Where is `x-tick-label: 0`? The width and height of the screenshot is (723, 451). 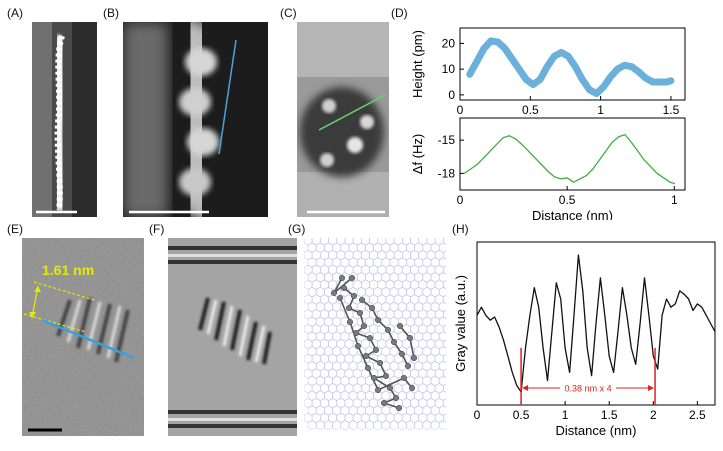
x-tick-label: 0 is located at coordinates (460, 200).